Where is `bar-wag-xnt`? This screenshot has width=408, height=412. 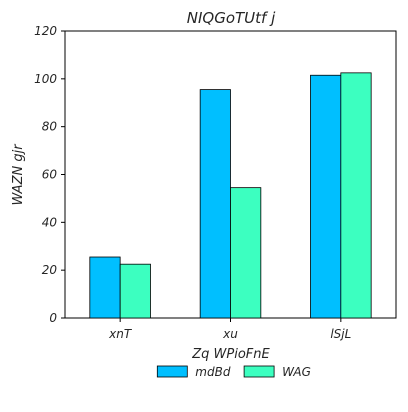 bar-wag-xnt is located at coordinates (135, 291).